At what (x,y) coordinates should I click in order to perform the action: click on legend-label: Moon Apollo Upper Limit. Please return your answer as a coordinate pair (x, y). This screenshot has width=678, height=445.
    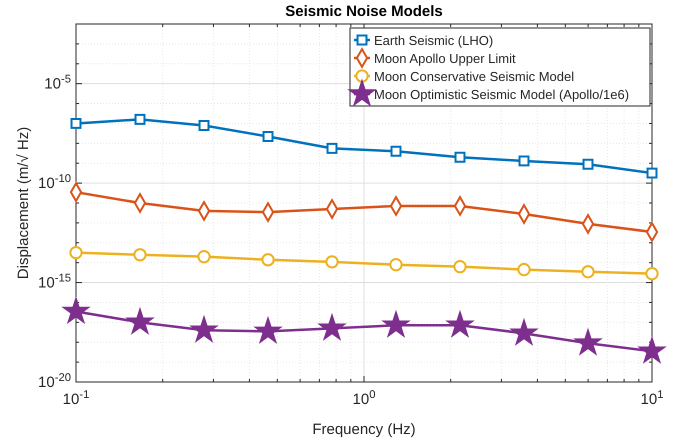
    Looking at the image, I should click on (445, 58).